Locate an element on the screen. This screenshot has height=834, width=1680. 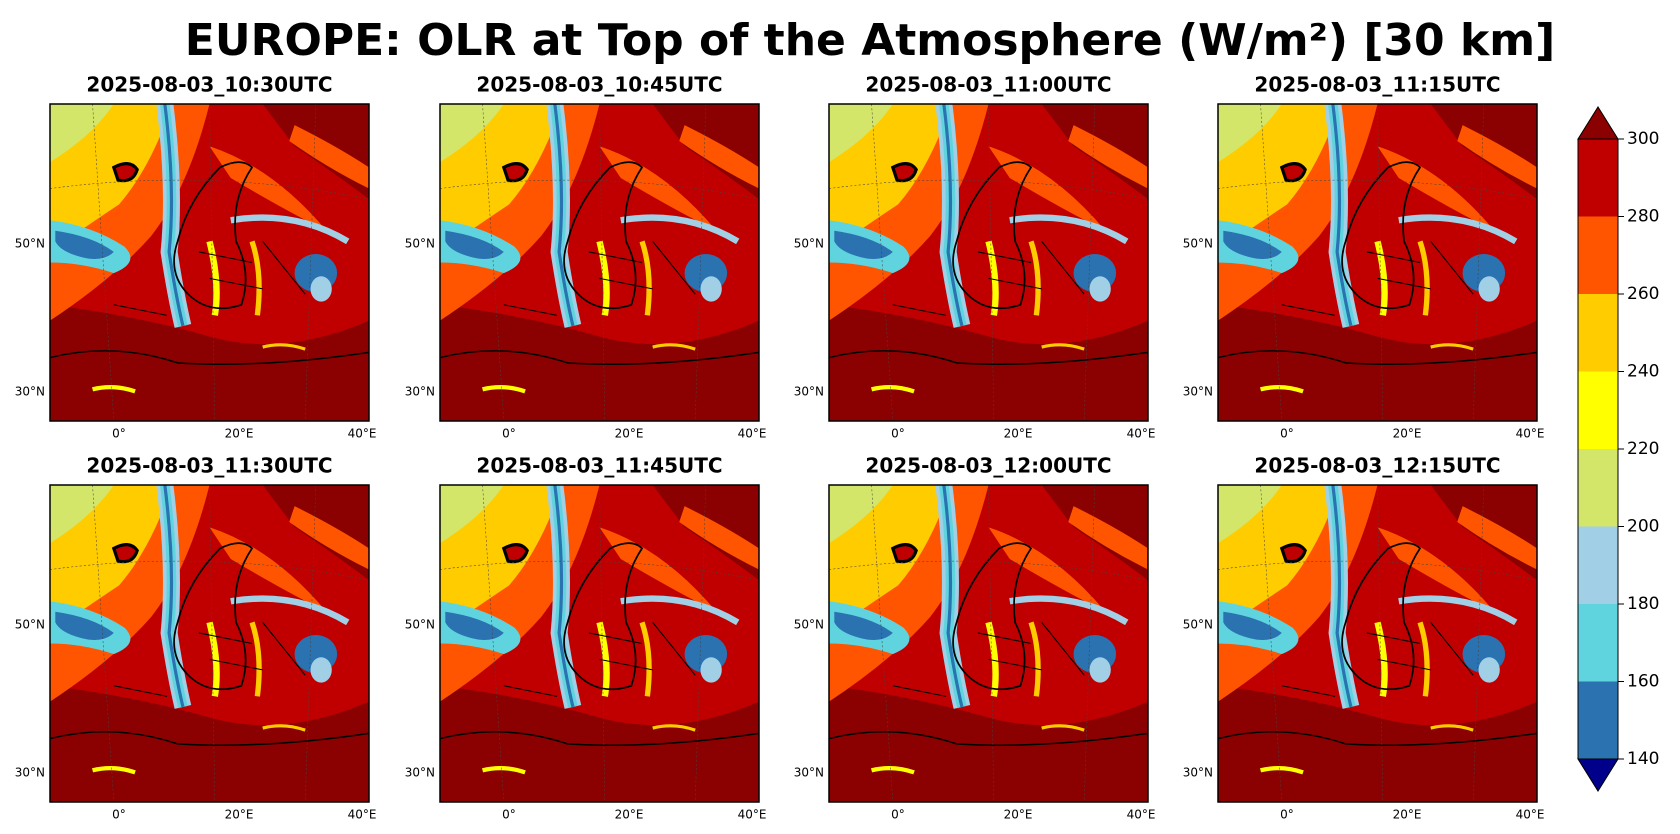
panel-title: 2025-08-03_10:30UTC is located at coordinates (209, 85).